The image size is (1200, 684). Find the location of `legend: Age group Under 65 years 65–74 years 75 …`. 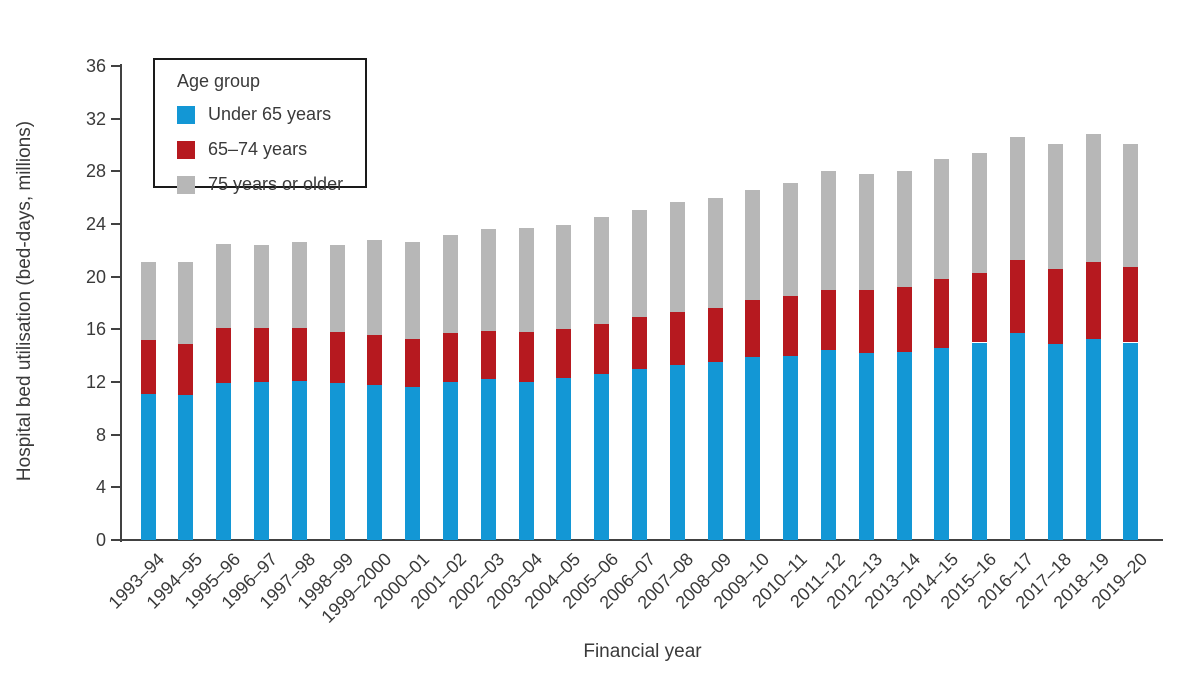

legend: Age group Under 65 years 65–74 years 75 … is located at coordinates (260, 126).